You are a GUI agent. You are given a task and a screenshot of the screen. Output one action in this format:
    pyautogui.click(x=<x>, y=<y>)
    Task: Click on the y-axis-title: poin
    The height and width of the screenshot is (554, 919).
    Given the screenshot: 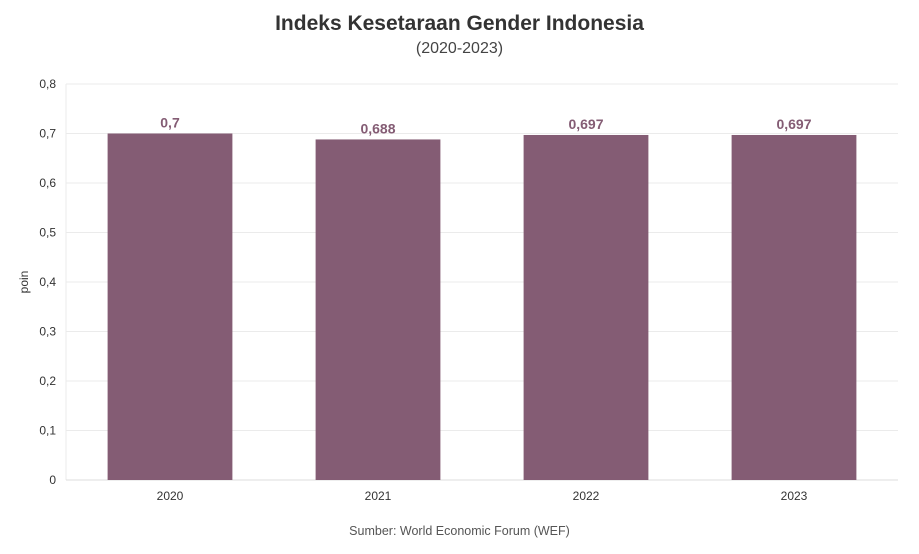 What is the action you would take?
    pyautogui.click(x=24, y=282)
    